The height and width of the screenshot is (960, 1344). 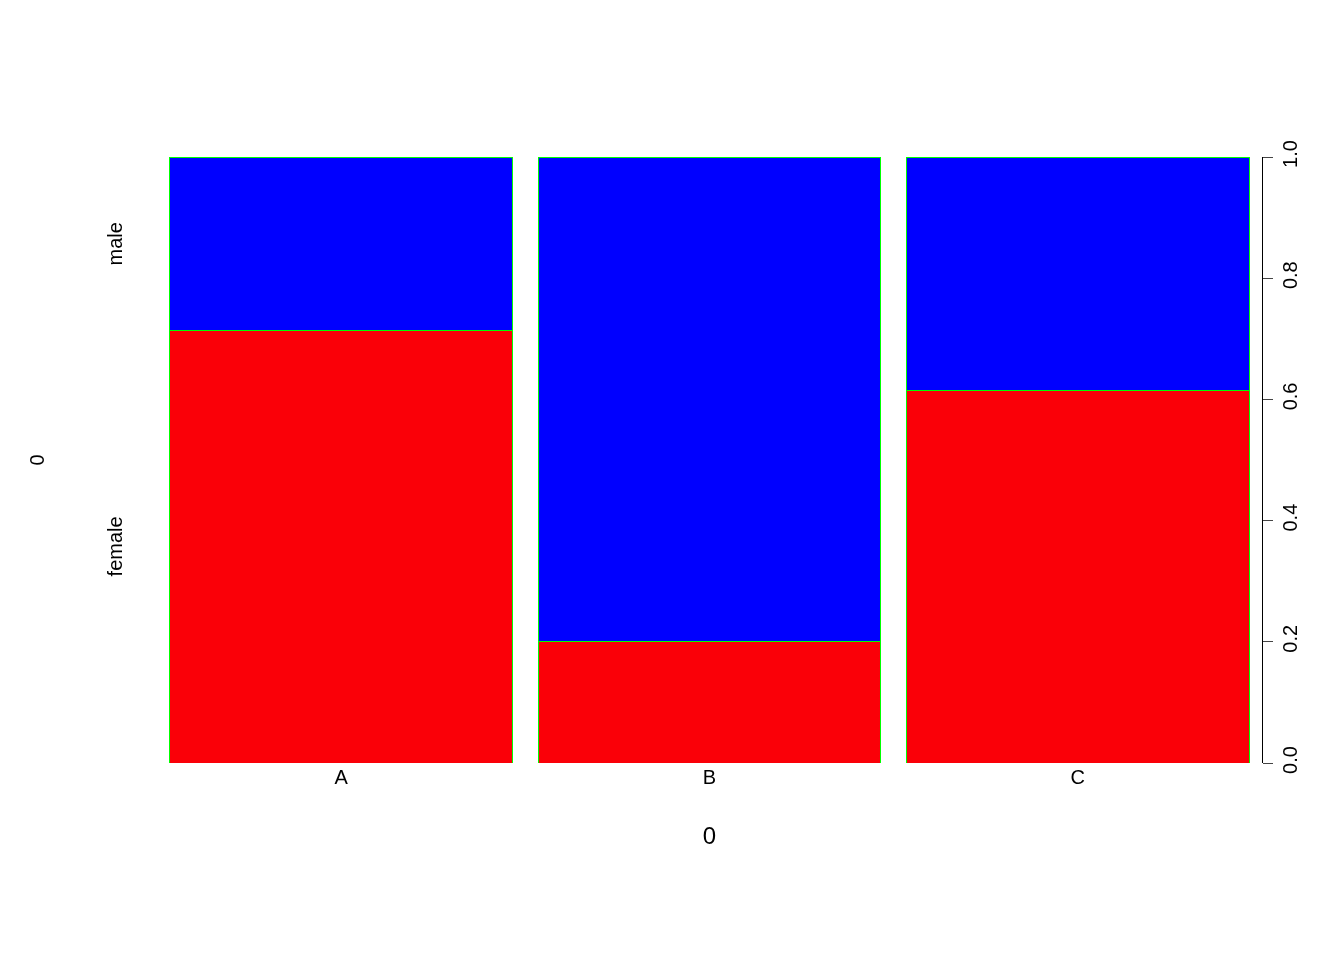 What do you see at coordinates (1290, 154) in the screenshot?
I see `y-tick-label: 1.0` at bounding box center [1290, 154].